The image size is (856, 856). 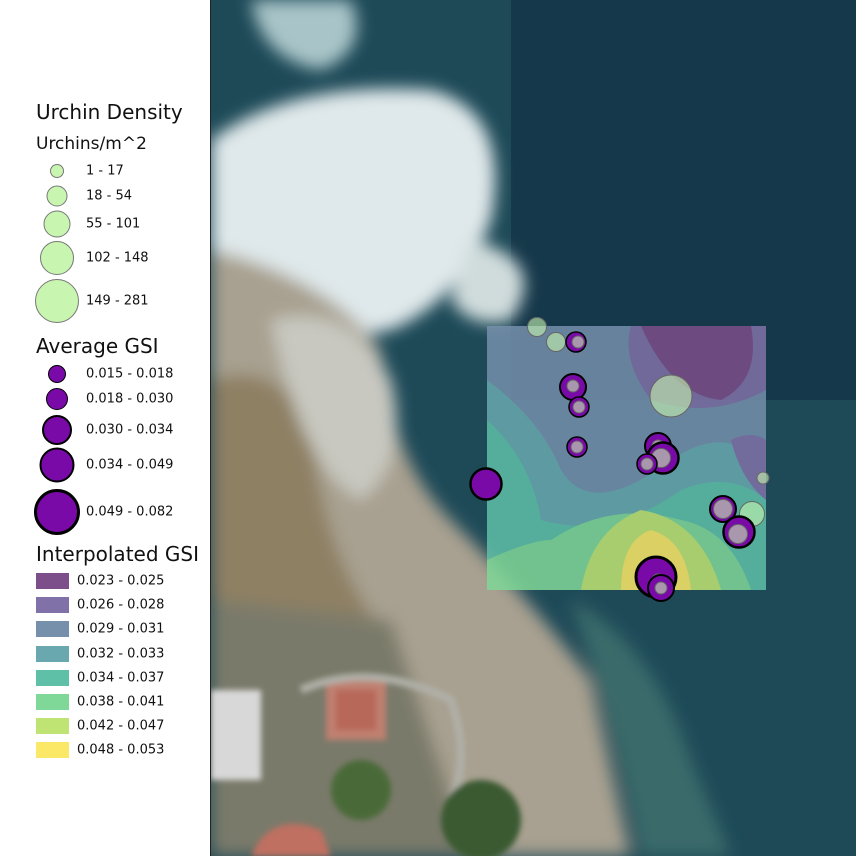 What do you see at coordinates (121, 629) in the screenshot?
I see `interpolated-class-label: 0.029 - 0.031` at bounding box center [121, 629].